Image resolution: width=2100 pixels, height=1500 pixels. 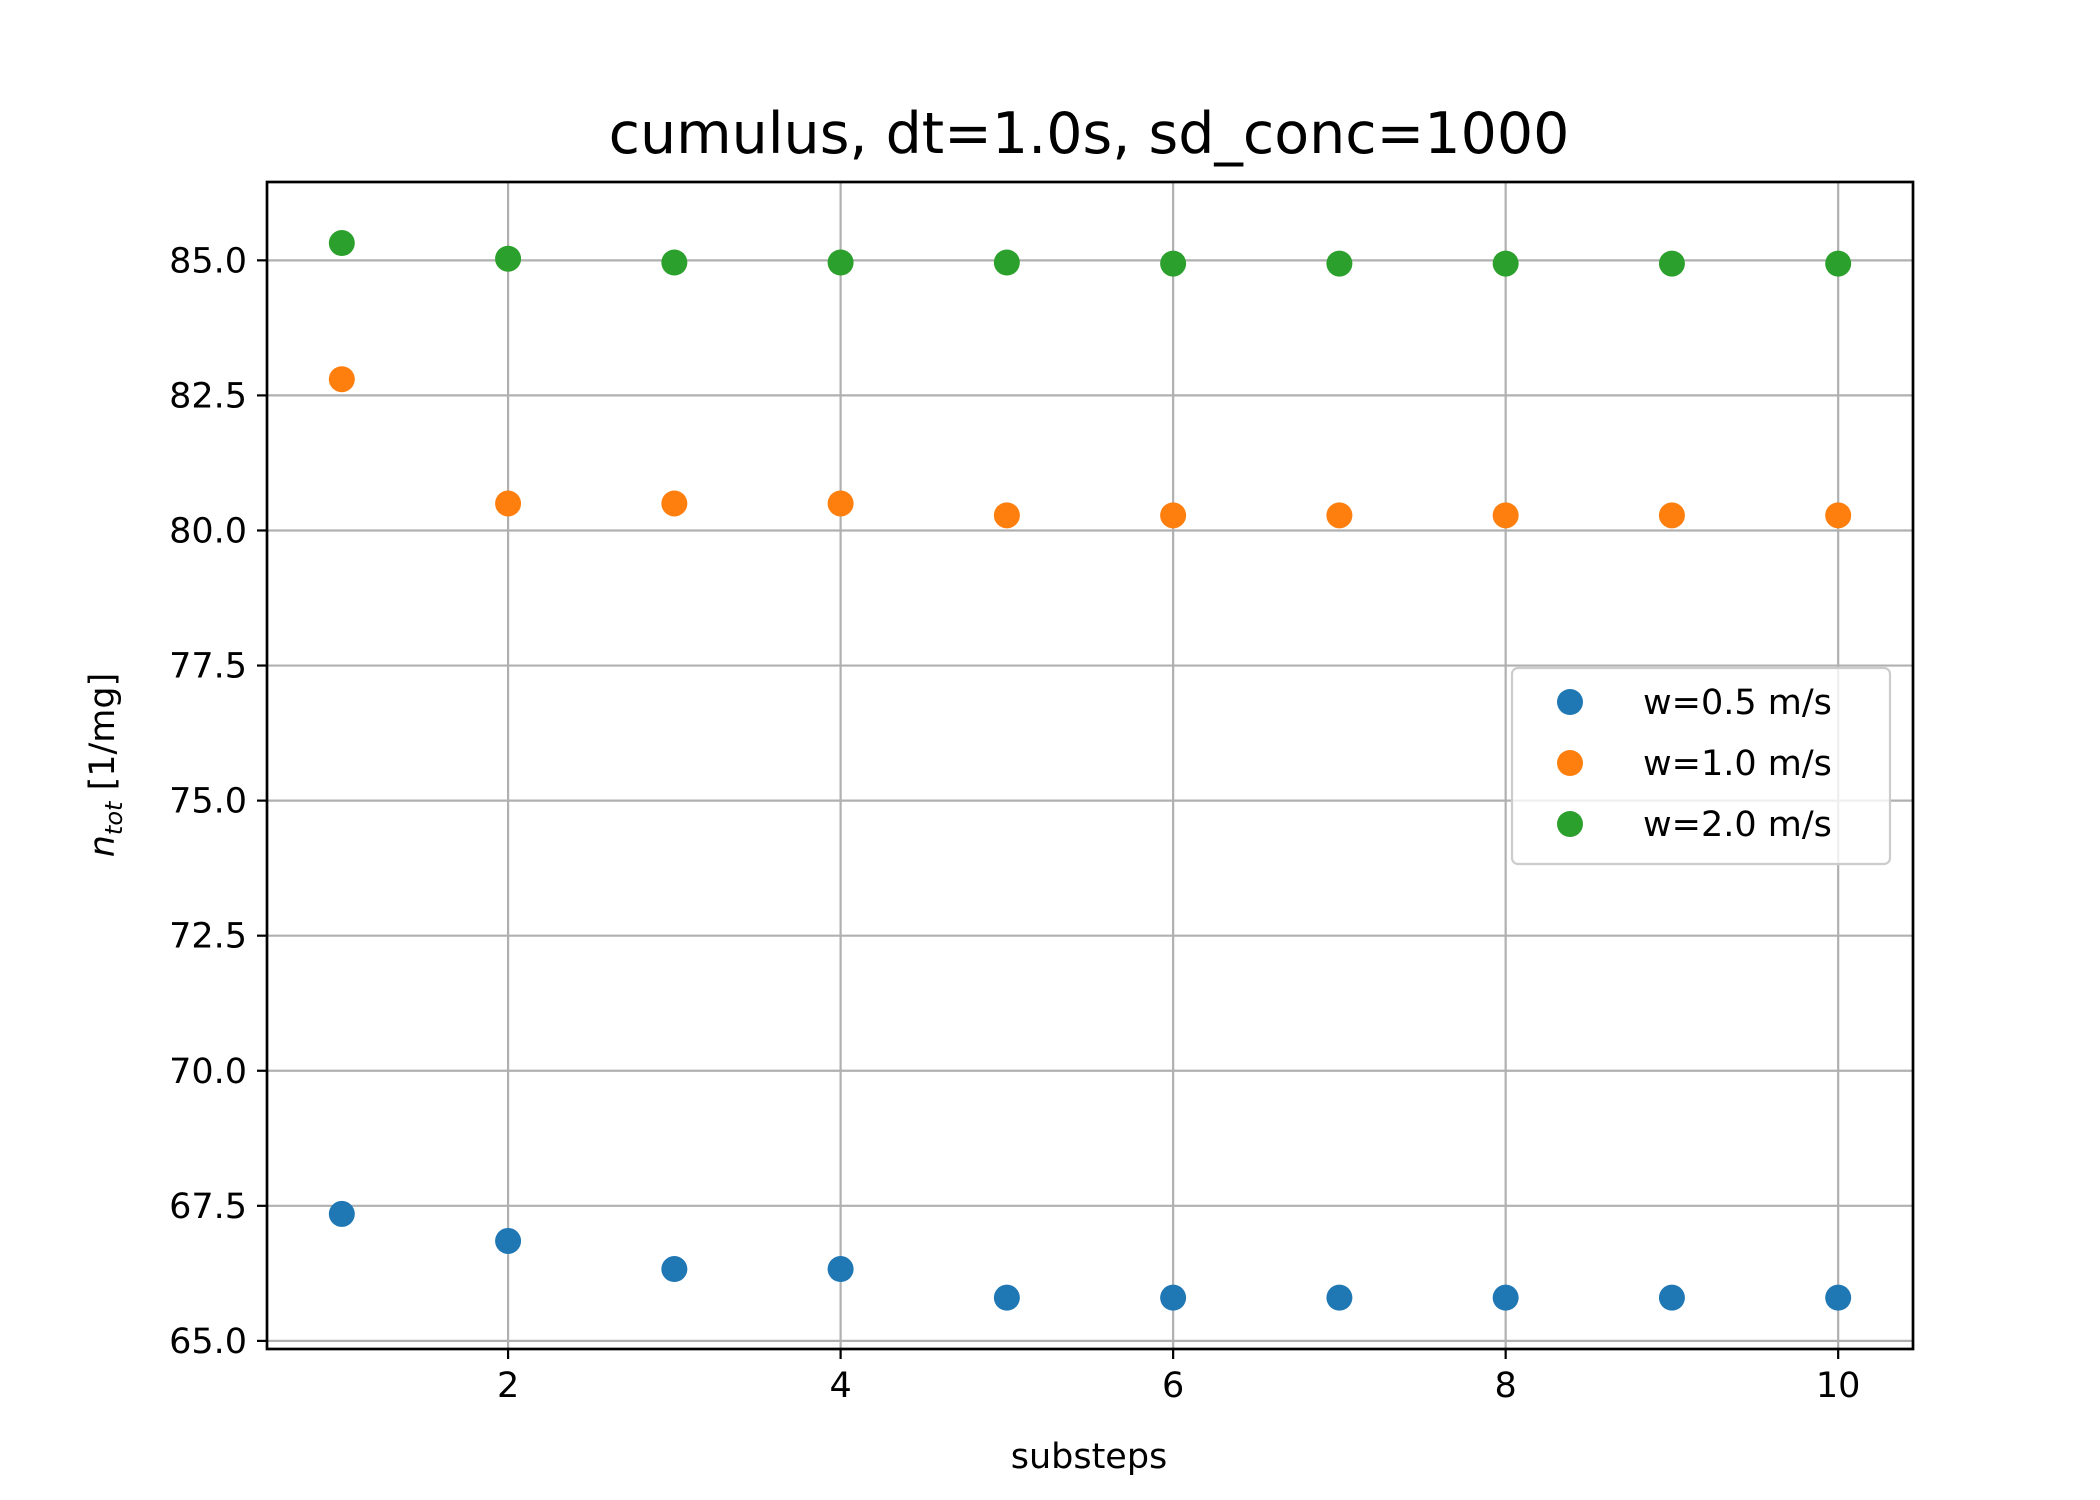 What do you see at coordinates (208, 261) in the screenshot?
I see `y-tick-label: 85.0` at bounding box center [208, 261].